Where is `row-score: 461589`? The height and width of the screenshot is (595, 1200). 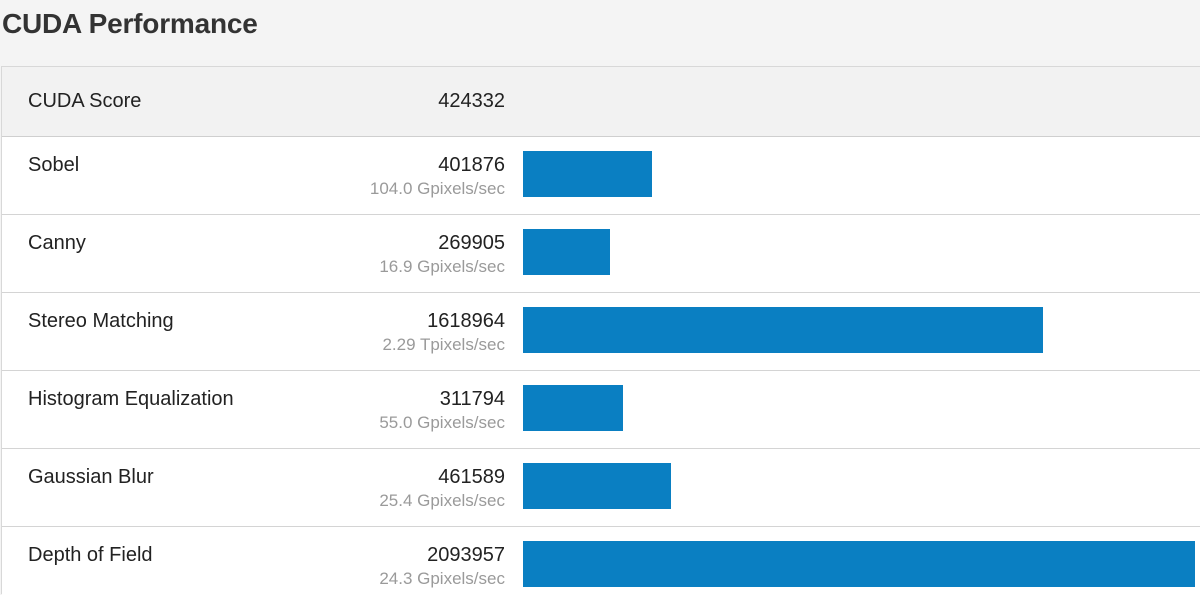
row-score: 461589 is located at coordinates (471, 477).